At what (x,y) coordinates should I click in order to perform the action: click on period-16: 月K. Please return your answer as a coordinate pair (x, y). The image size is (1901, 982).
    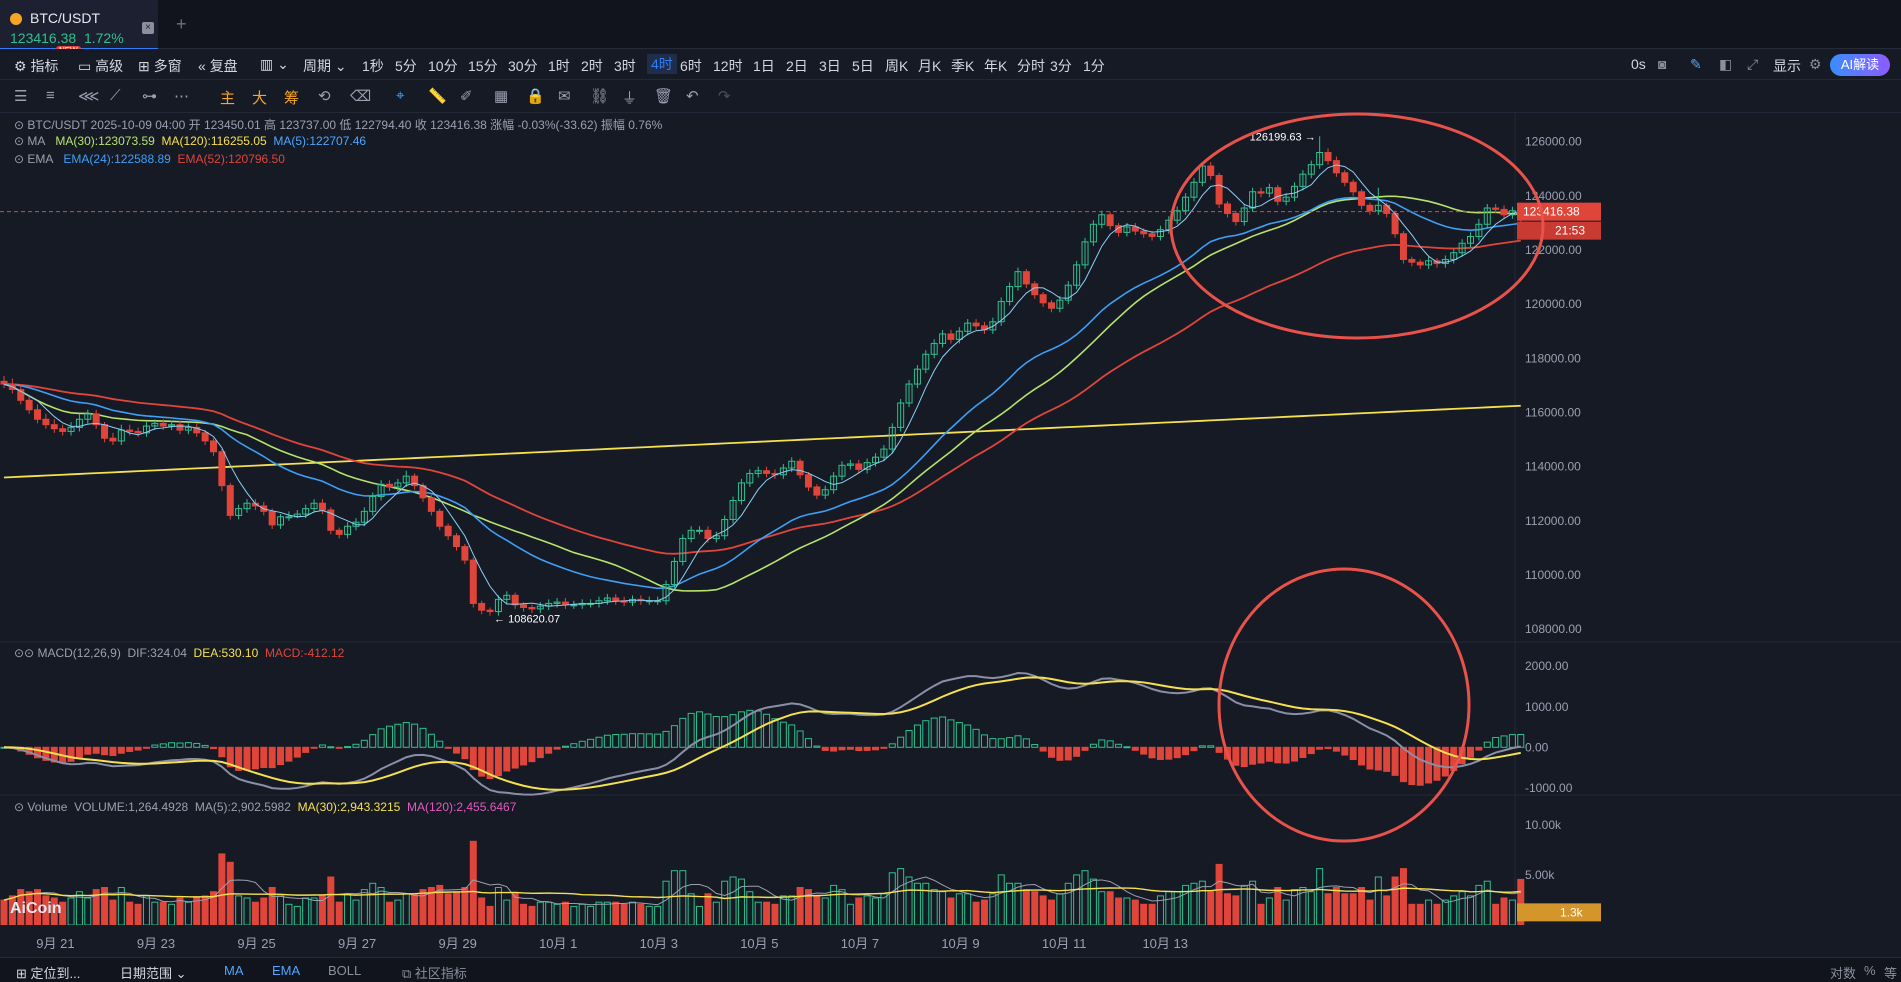
    Looking at the image, I should click on (930, 66).